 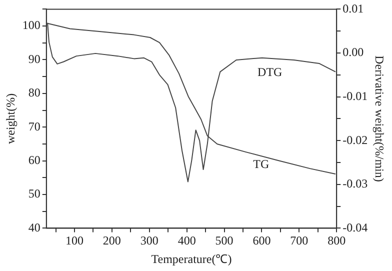 What do you see at coordinates (261, 163) in the screenshot?
I see `annotation: TG` at bounding box center [261, 163].